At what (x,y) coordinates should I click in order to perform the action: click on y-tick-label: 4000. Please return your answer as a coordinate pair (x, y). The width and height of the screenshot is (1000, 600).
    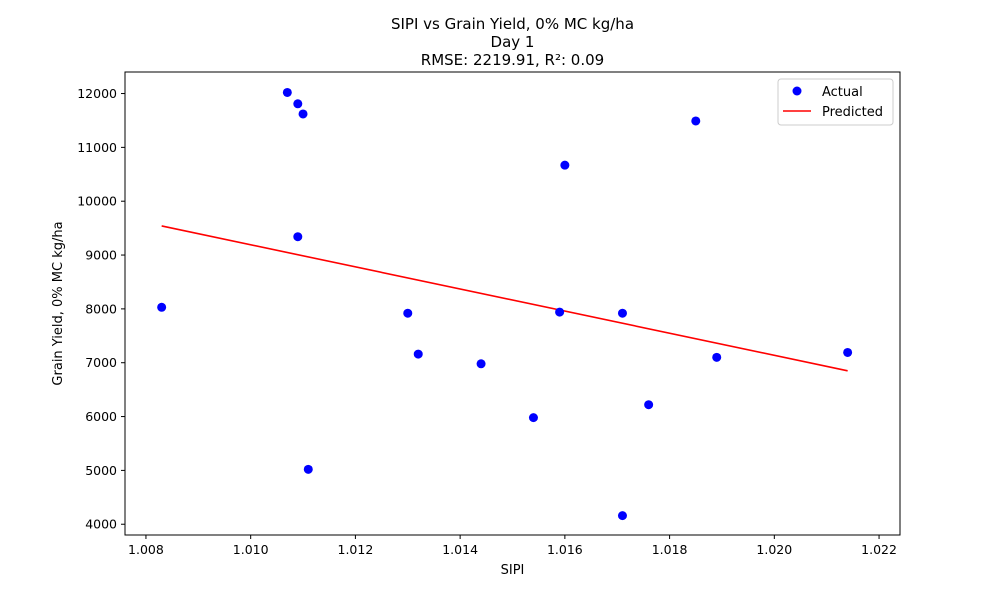
    Looking at the image, I should click on (101, 524).